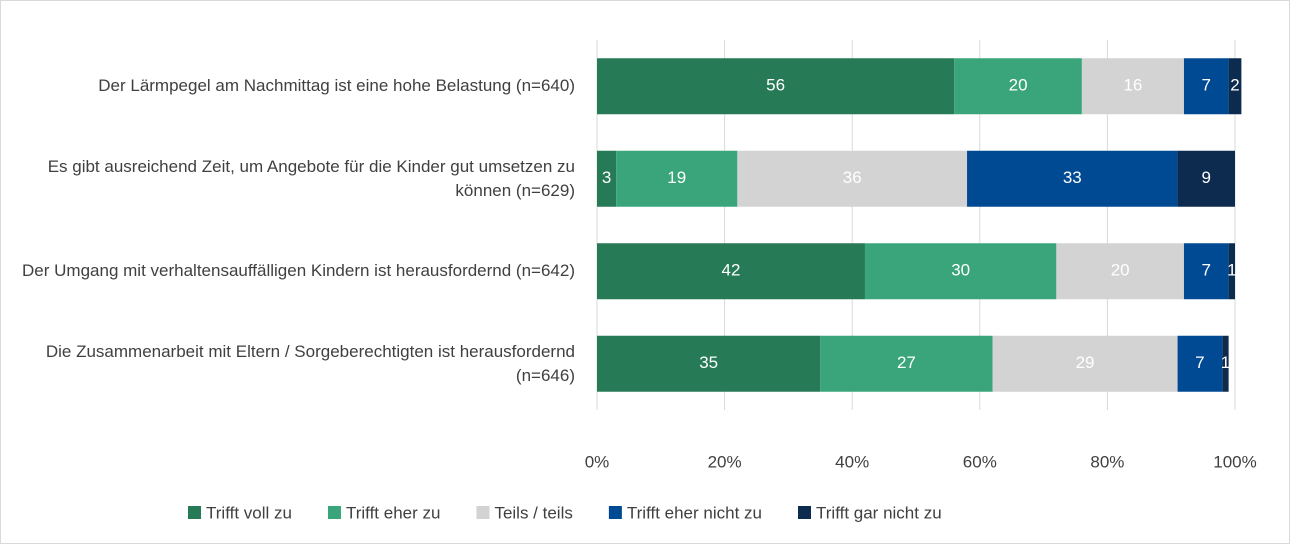  I want to click on x-tick-label: 0%, so click(597, 461).